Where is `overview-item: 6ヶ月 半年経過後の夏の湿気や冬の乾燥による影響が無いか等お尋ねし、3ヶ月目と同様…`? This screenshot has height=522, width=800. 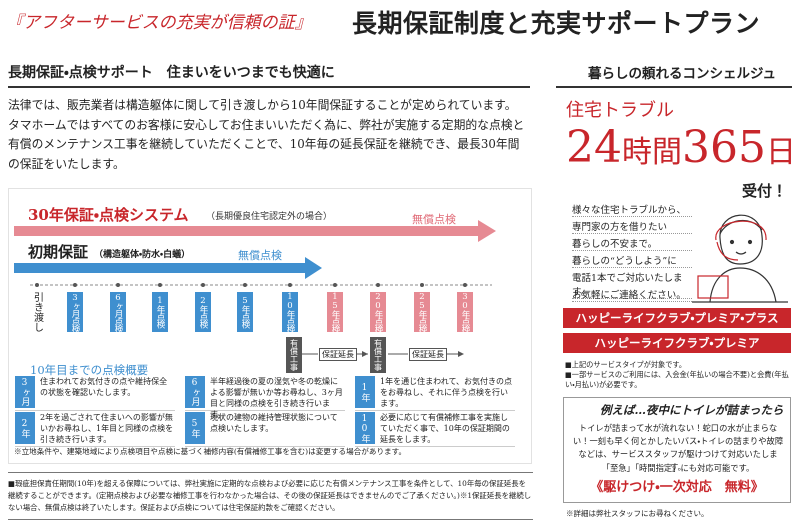
overview-item: 6ヶ月 半年経過後の夏の湿気や冬の乾燥による影響が無いか等お尋ねし、3ヶ月目と同様… is located at coordinates (265, 396).